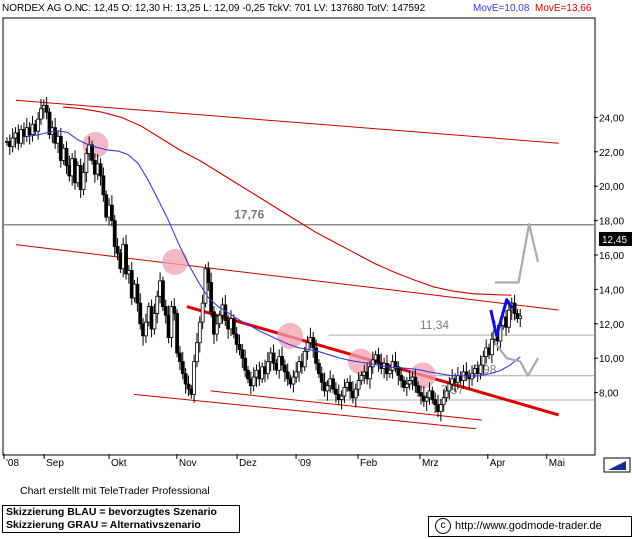  What do you see at coordinates (119, 463) in the screenshot?
I see `x-tick-label: Okt` at bounding box center [119, 463].